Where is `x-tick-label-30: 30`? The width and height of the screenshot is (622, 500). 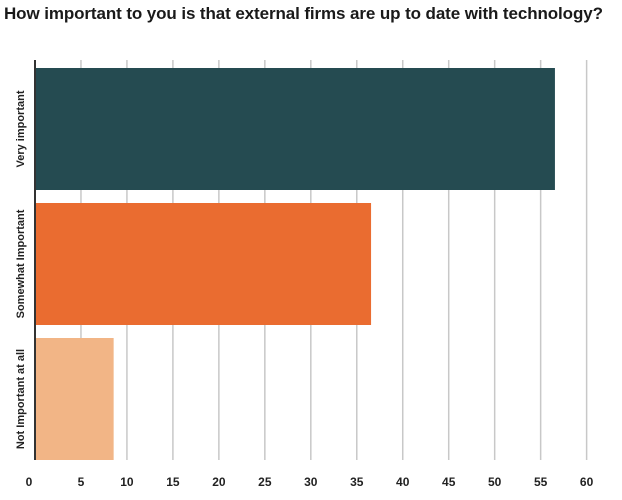
x-tick-label-30: 30 is located at coordinates (311, 482).